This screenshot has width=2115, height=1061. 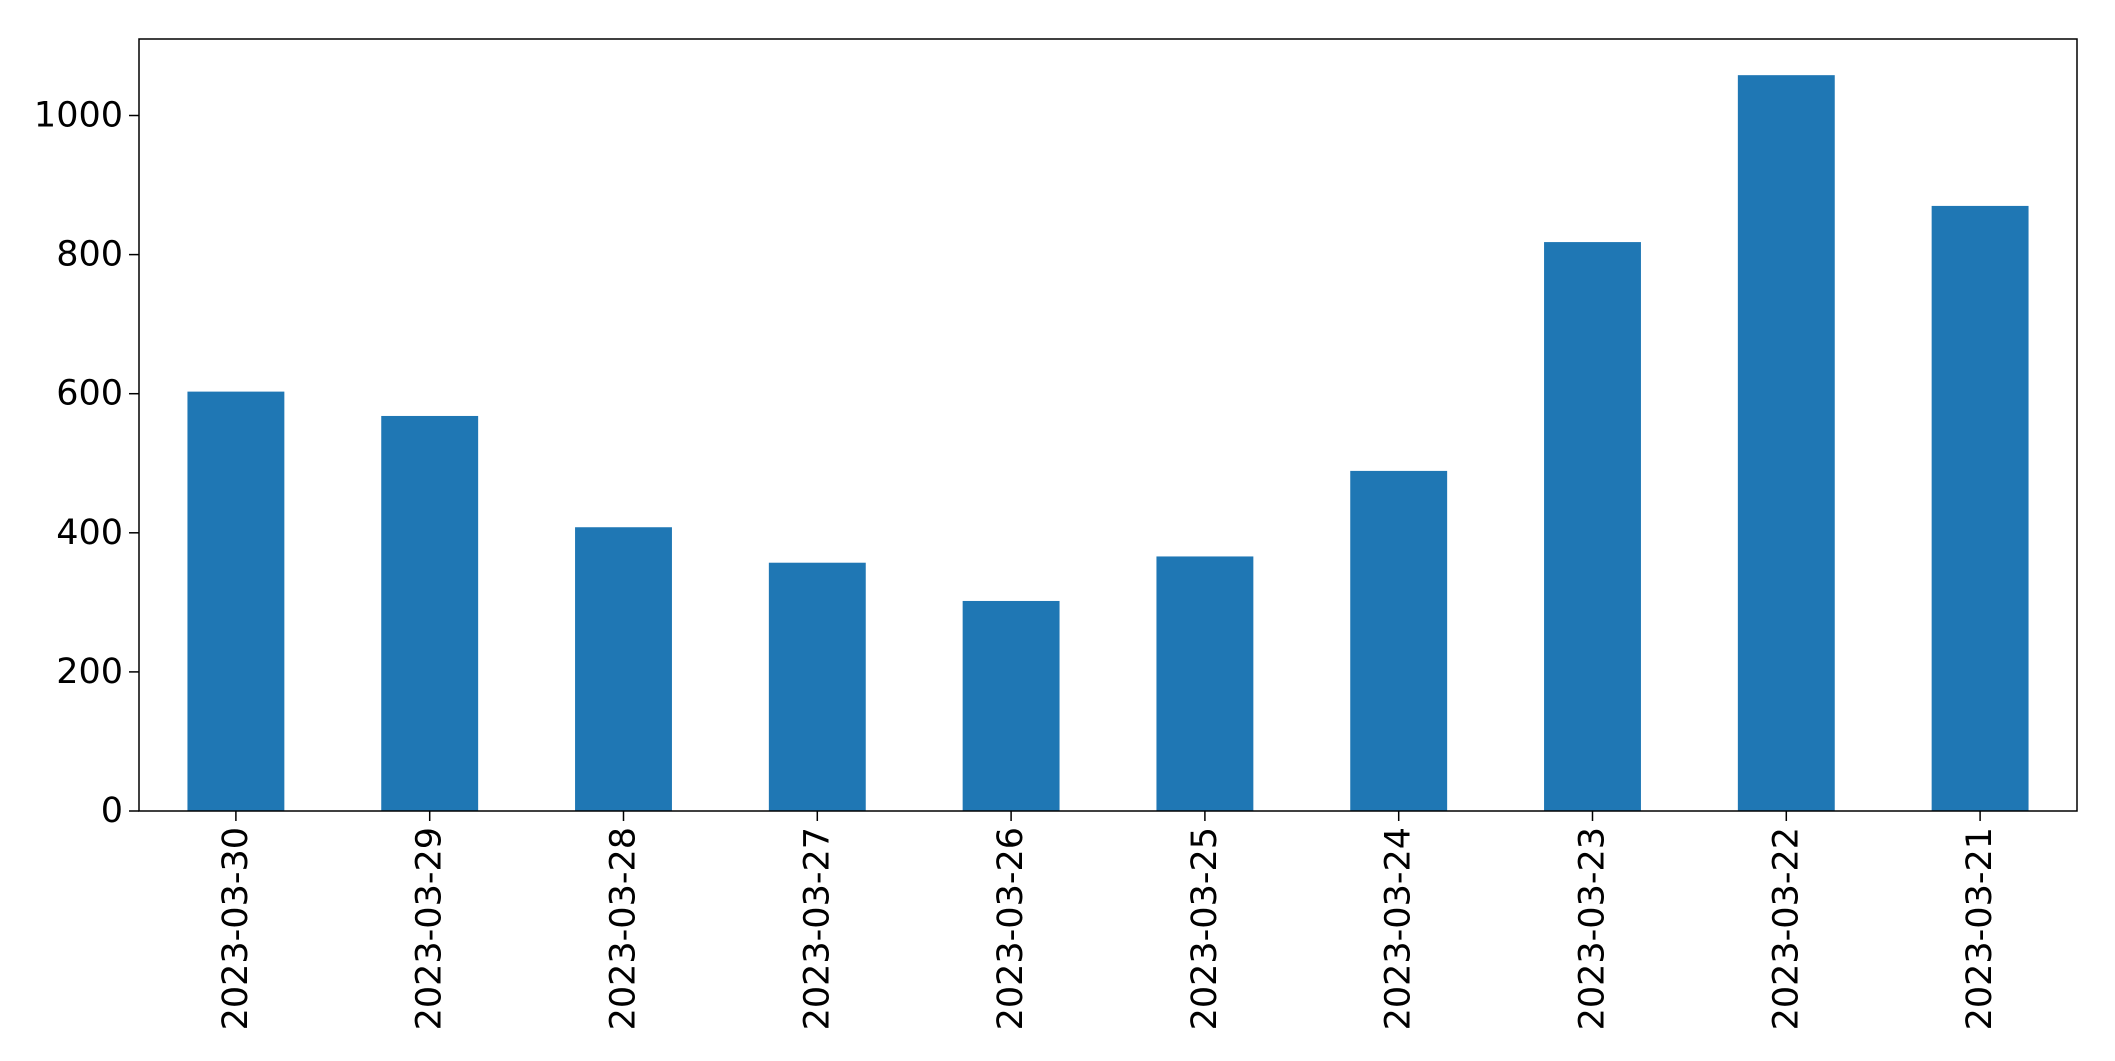 What do you see at coordinates (430, 928) in the screenshot?
I see `x-tick-label: 2023-03-29` at bounding box center [430, 928].